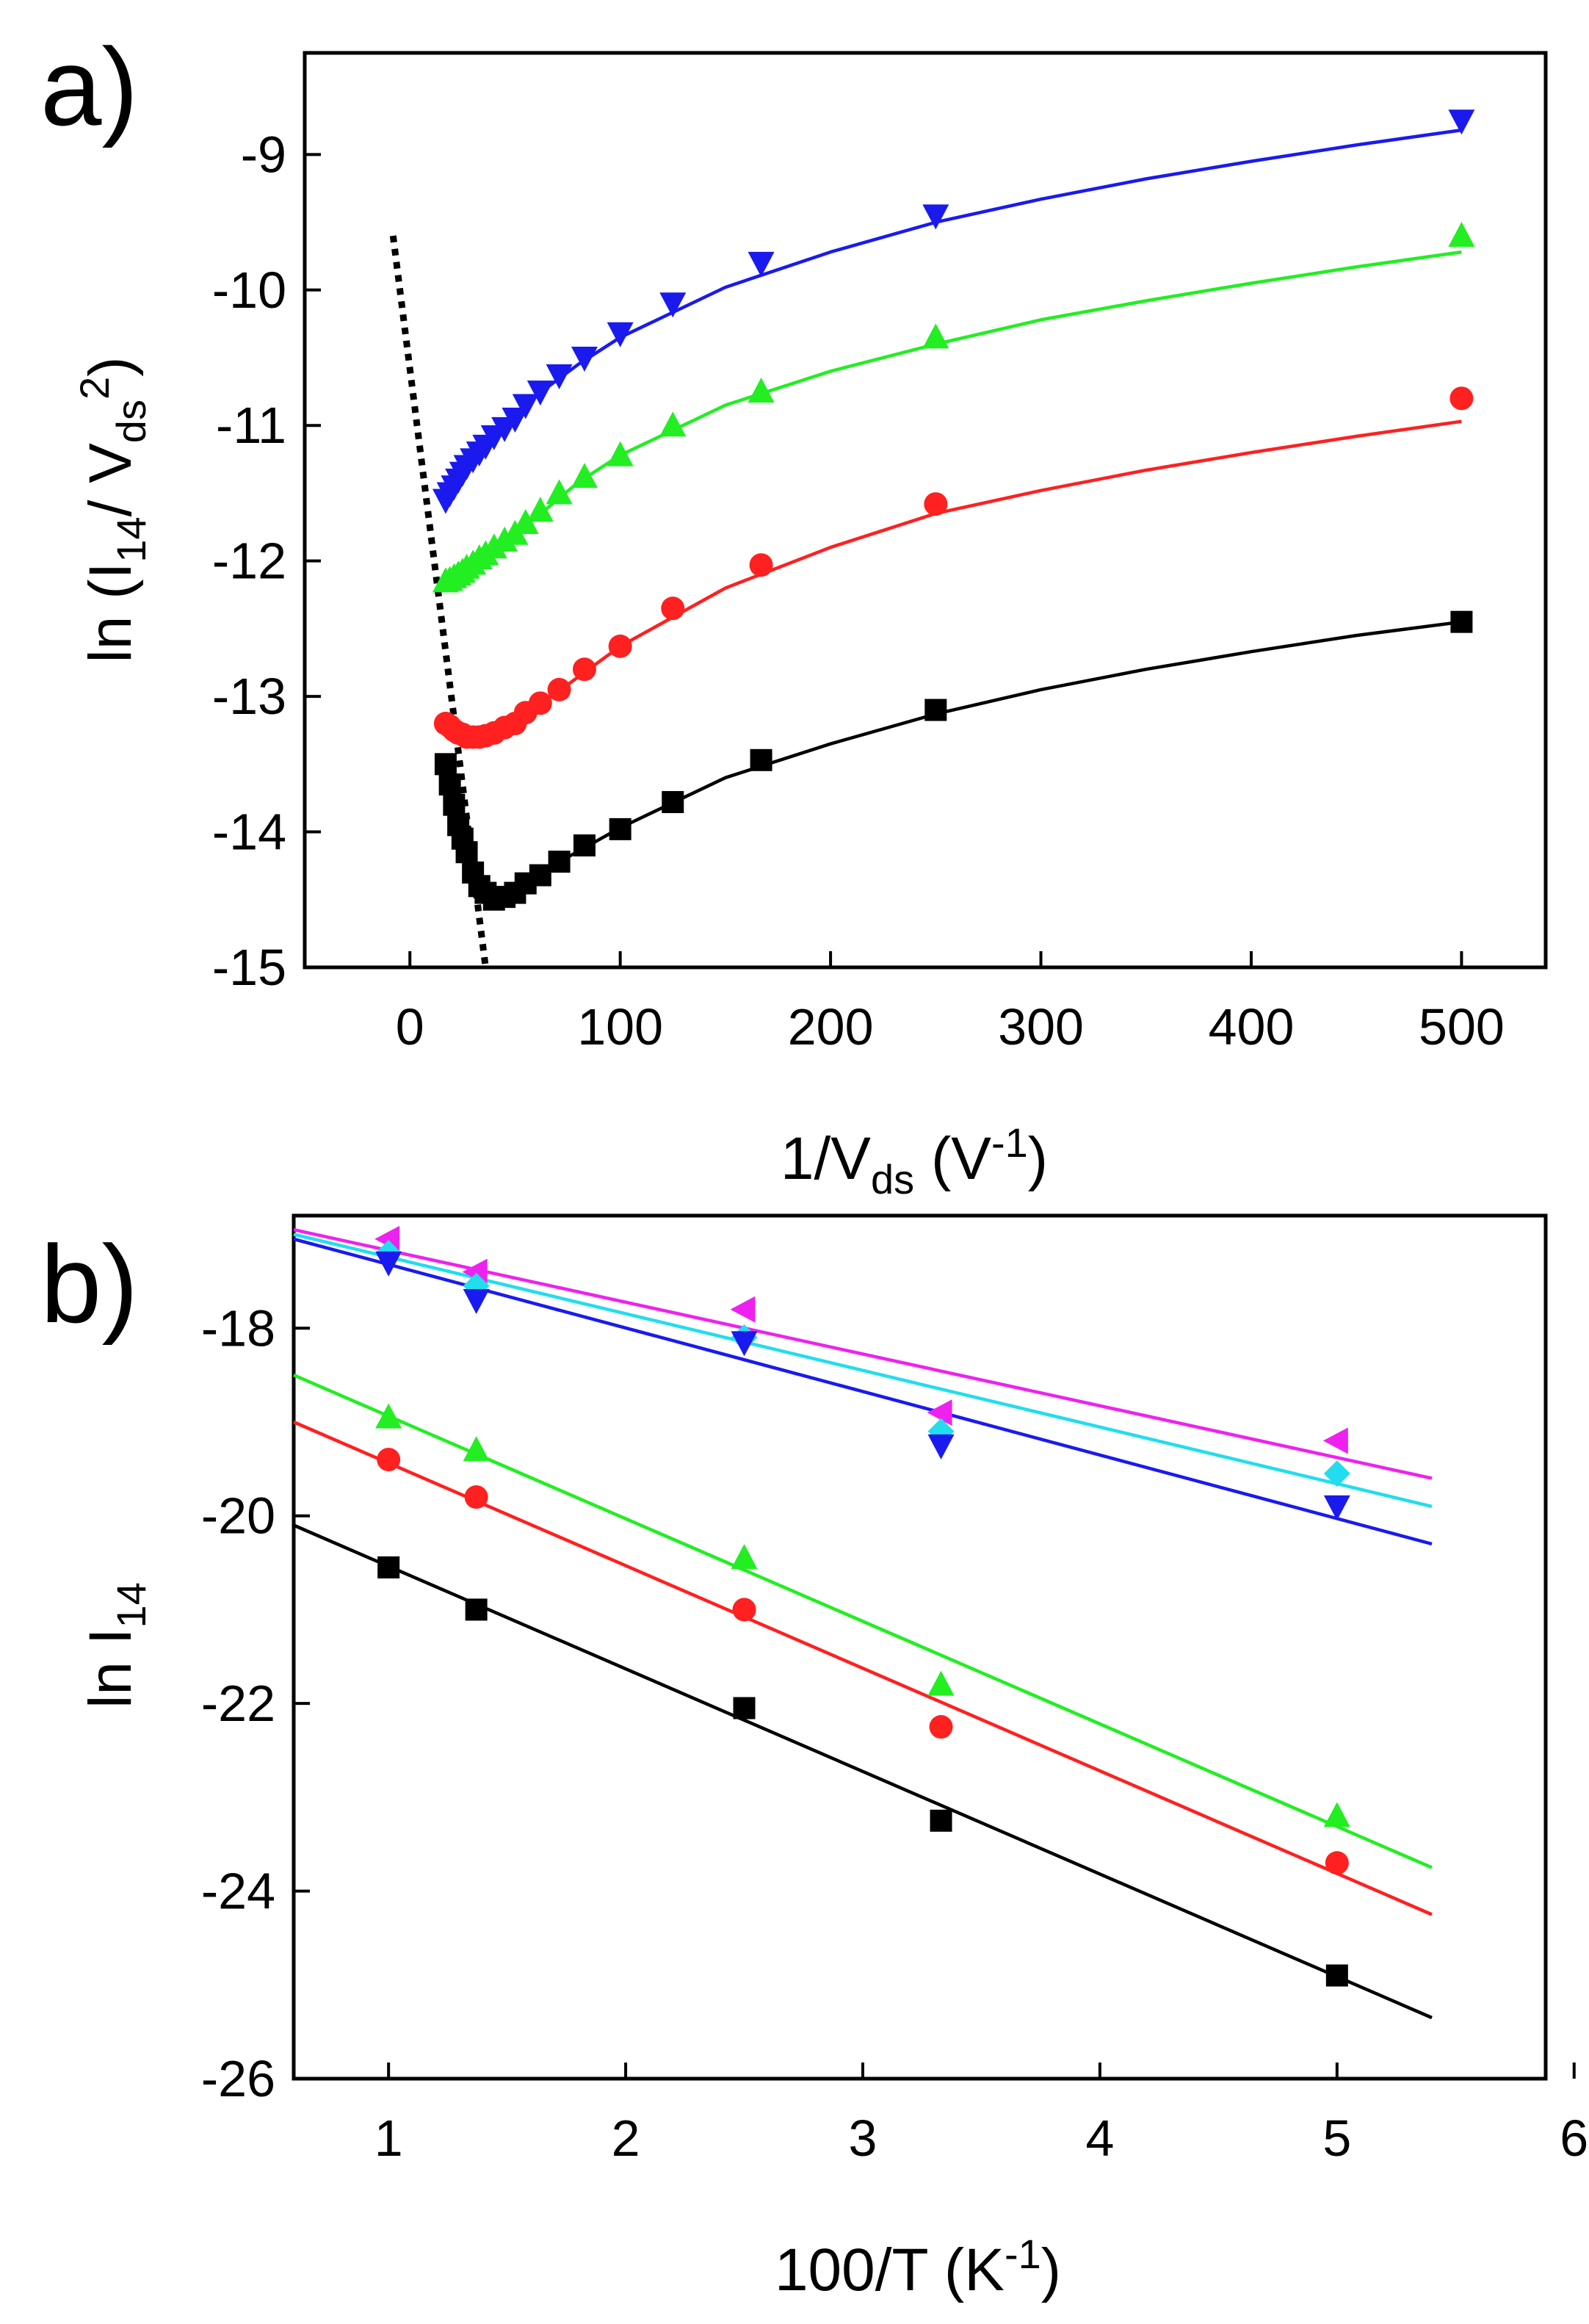 This screenshot has width=1589, height=2324. What do you see at coordinates (1252, 1026) in the screenshot?
I see `panel-a-x-tick-label: 400` at bounding box center [1252, 1026].